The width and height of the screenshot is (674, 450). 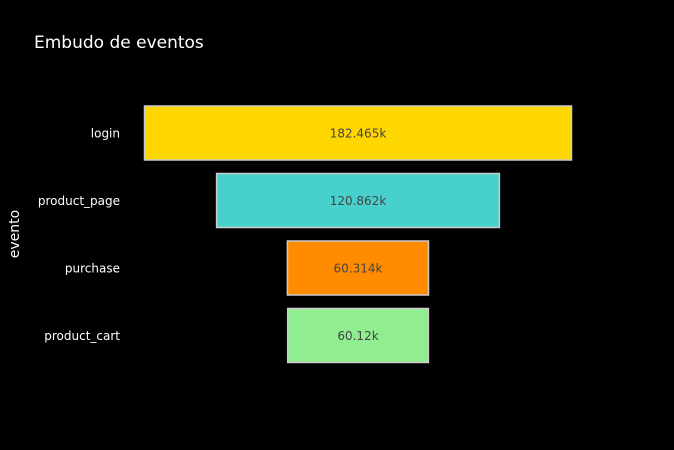 I want to click on funnel-bar-purchase, so click(x=358, y=268).